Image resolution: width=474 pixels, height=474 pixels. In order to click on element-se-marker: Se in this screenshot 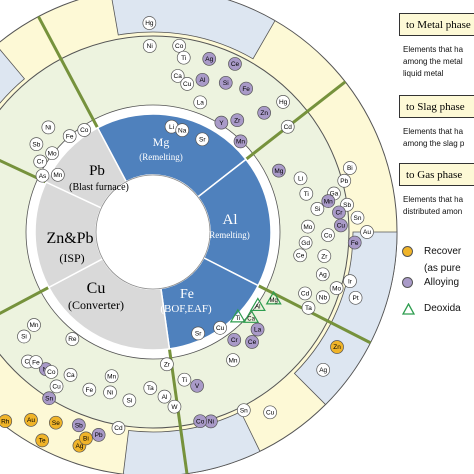, I will do `click(55, 422)`.